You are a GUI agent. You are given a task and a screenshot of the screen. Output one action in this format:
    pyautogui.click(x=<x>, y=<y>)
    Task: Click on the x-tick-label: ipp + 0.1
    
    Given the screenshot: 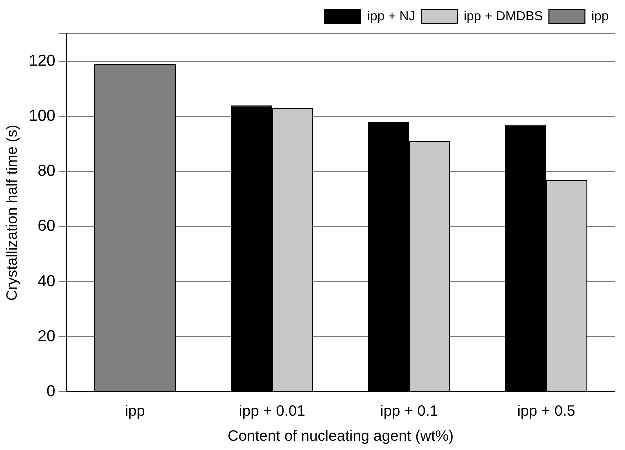 What is the action you would take?
    pyautogui.click(x=409, y=411)
    